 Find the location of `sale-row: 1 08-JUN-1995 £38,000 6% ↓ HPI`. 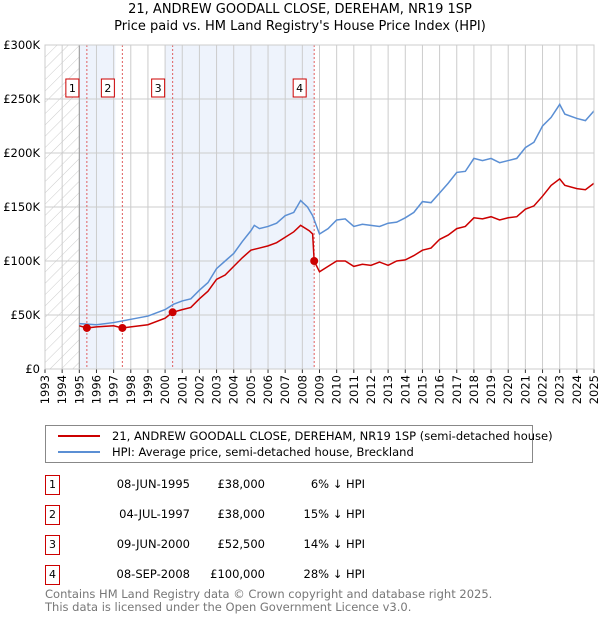

sale-row: 1 08-JUN-1995 £38,000 6% ↓ HPI is located at coordinates (255, 485).